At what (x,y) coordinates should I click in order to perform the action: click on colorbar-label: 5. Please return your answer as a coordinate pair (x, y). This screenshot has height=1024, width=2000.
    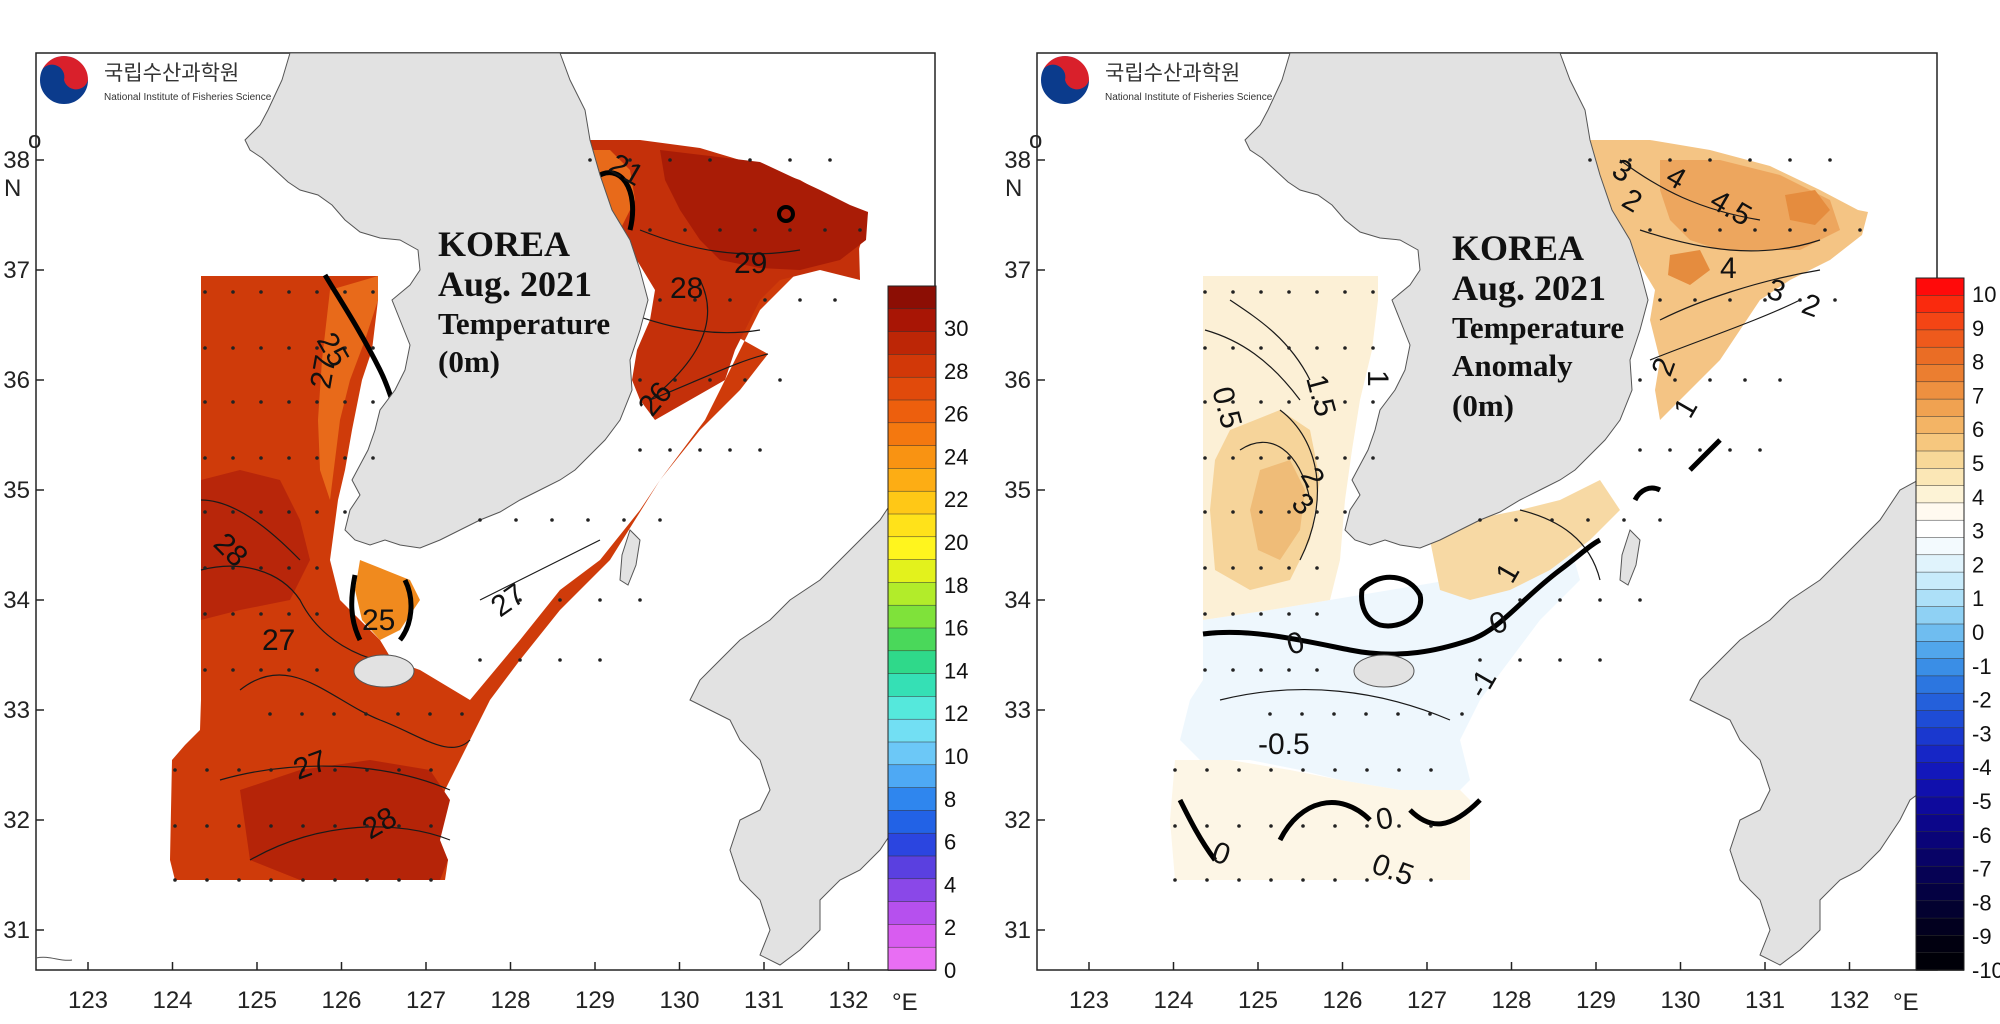
    Looking at the image, I should click on (1978, 463).